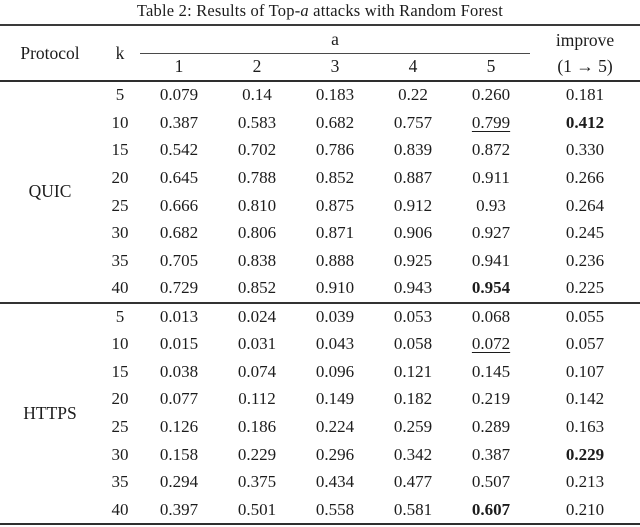 This screenshot has height=527, width=640. I want to click on table-row: 25 0.666 0.810 0.875 0.912 0.93 0.264, so click(320, 206).